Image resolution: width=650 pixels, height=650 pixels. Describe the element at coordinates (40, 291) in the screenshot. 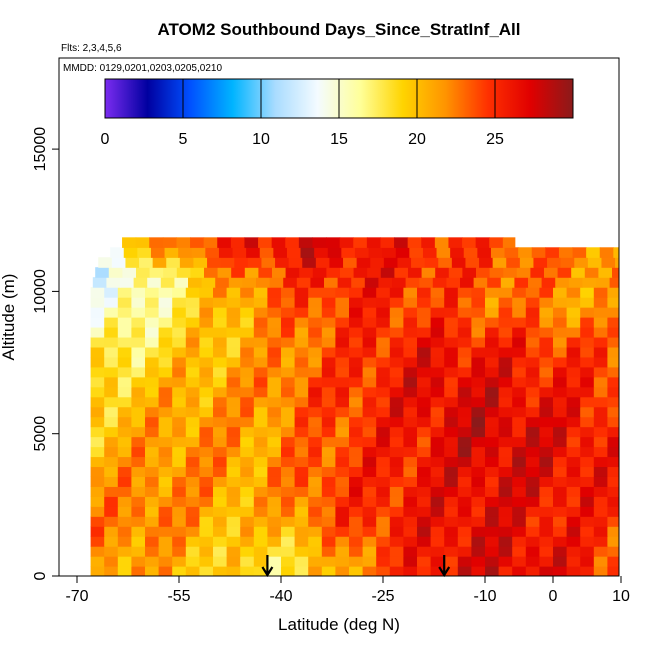

I see `y-tick-label: 10000` at that location.